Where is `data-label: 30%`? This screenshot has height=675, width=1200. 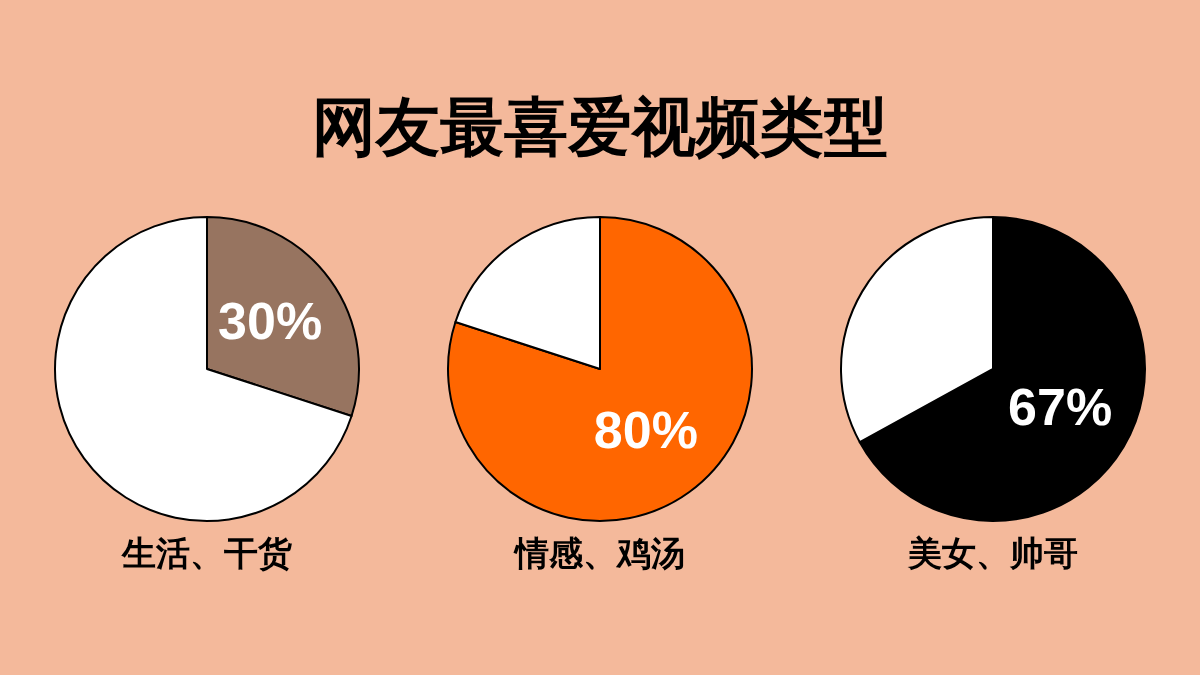 data-label: 30% is located at coordinates (270, 321).